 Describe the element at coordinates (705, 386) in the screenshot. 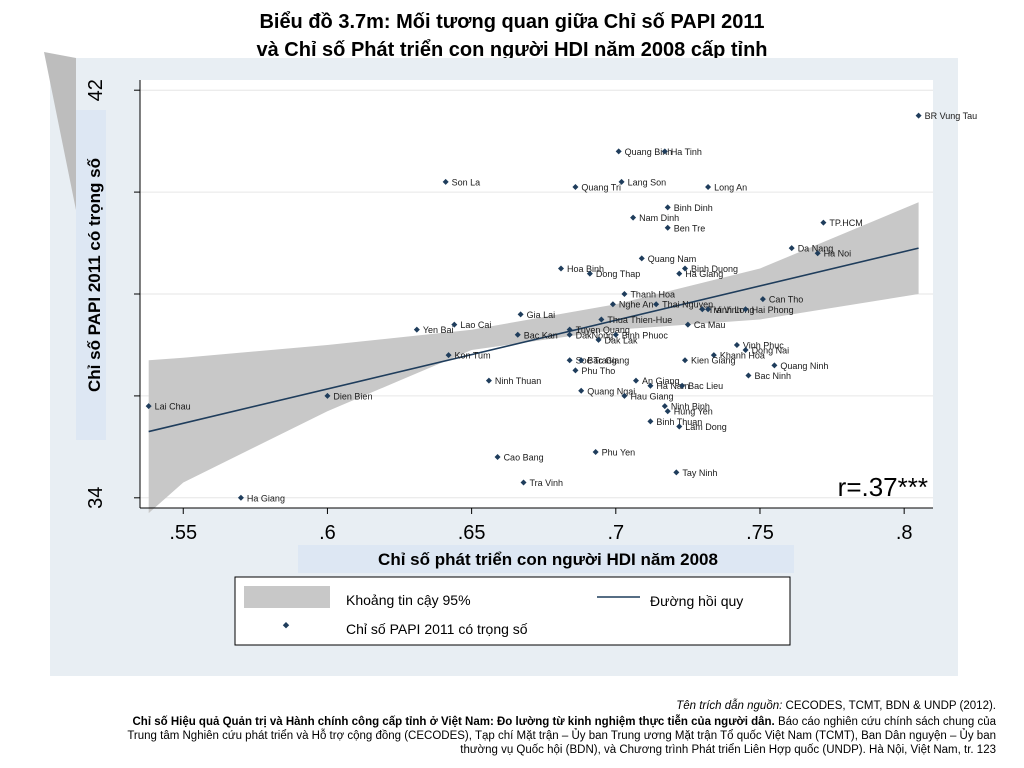

I see `data-point-label: Bac Lieu` at that location.